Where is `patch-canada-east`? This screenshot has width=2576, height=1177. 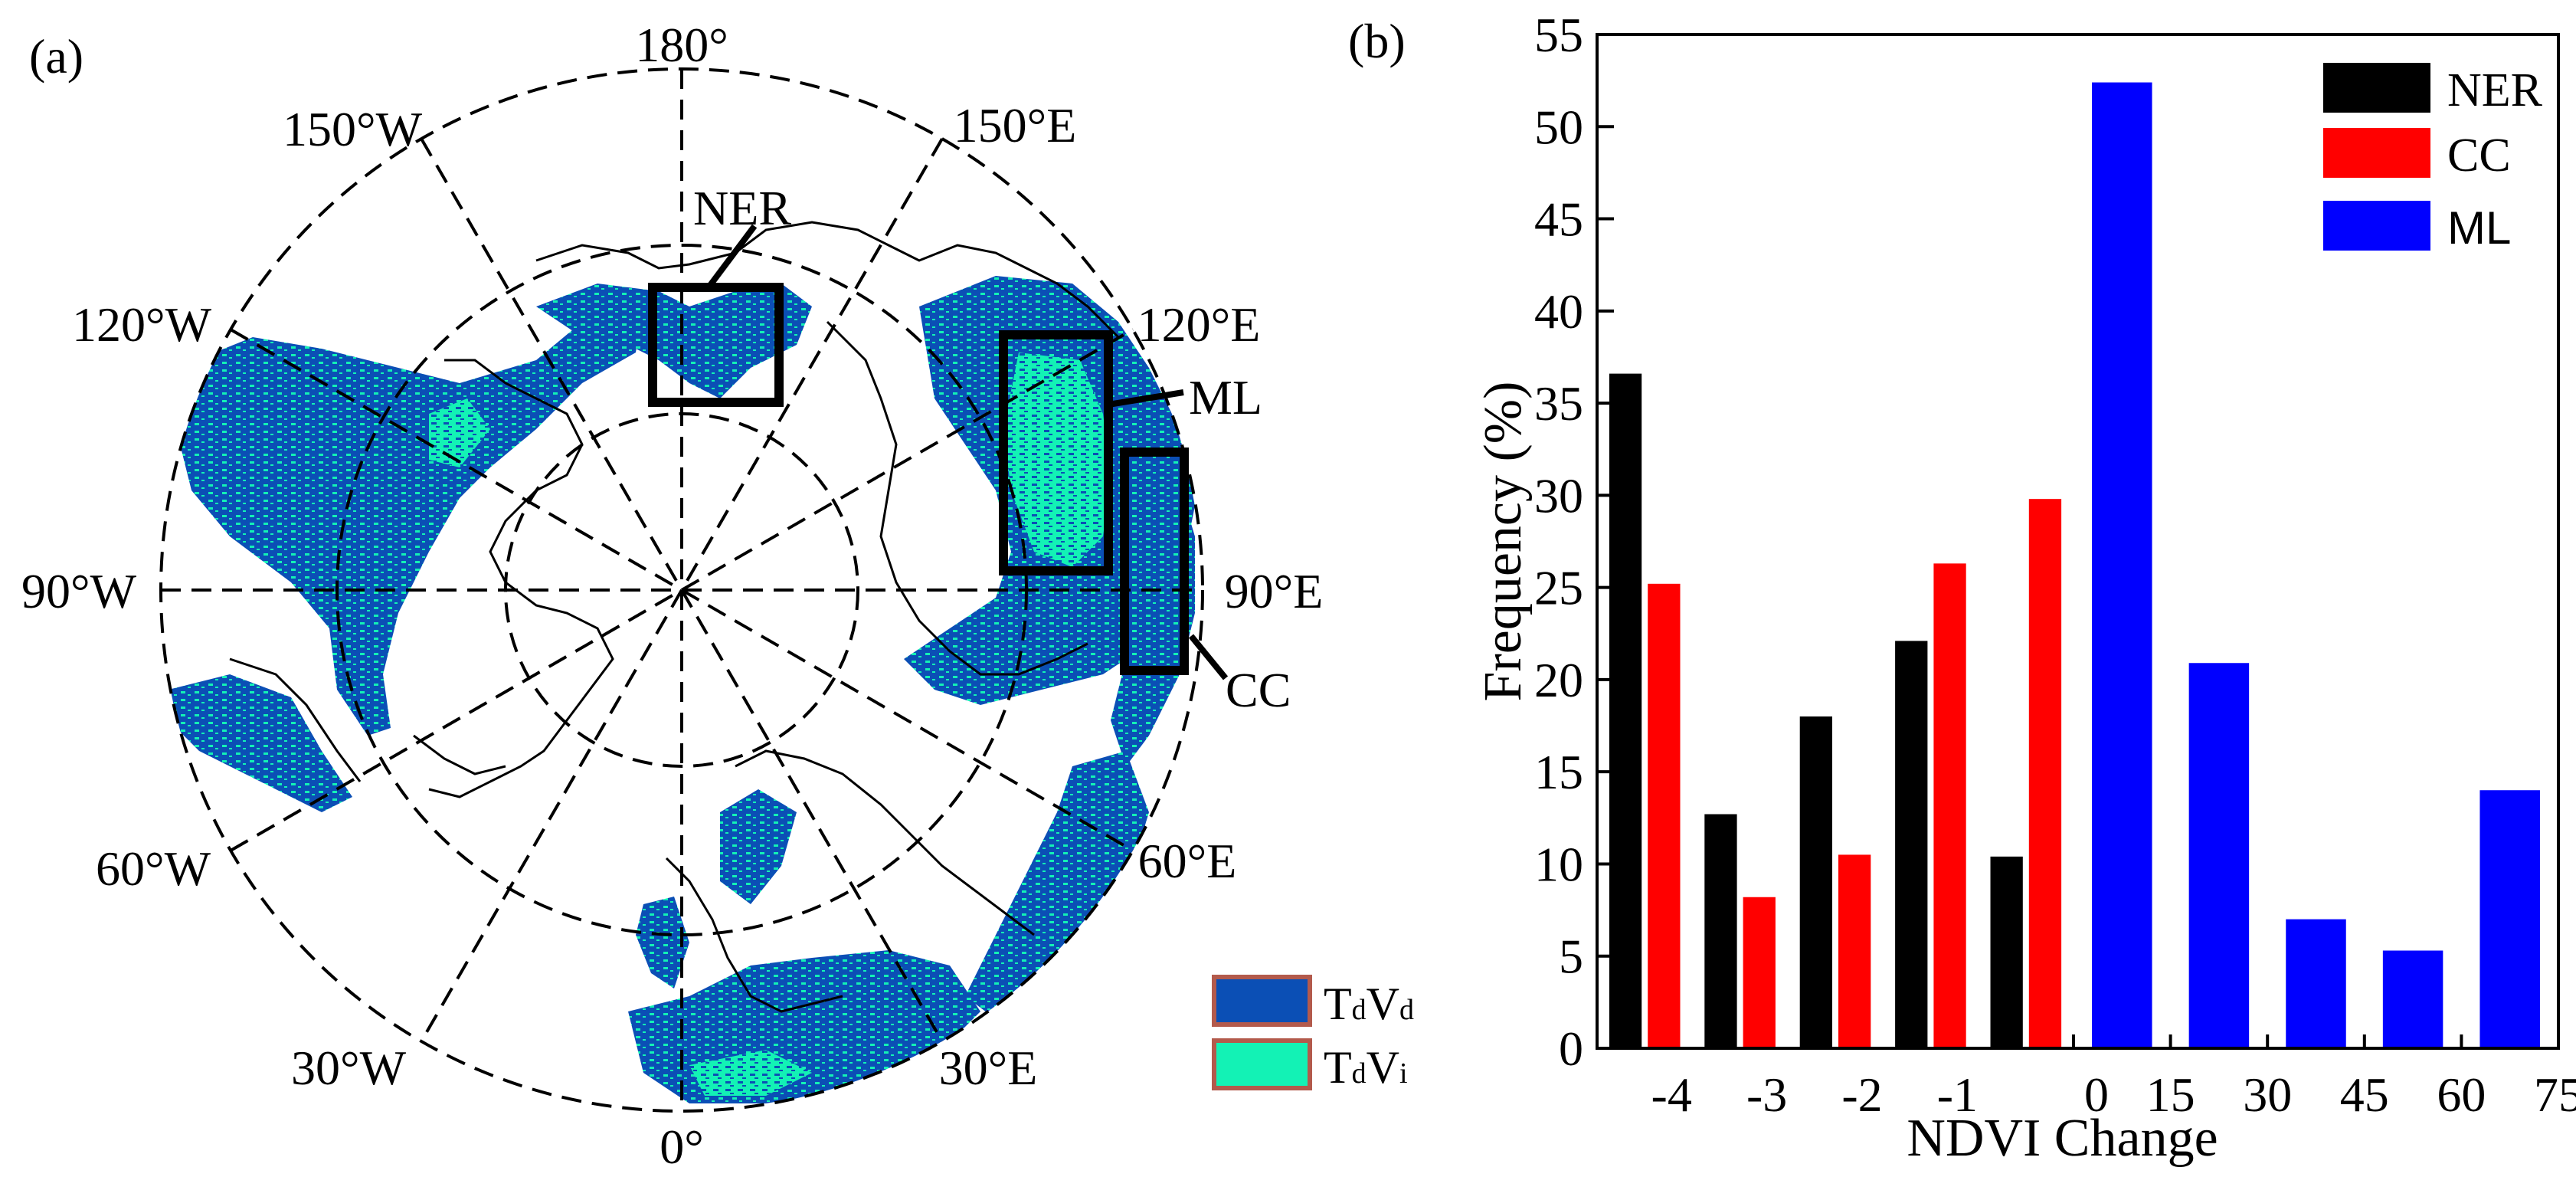
patch-canada-east is located at coordinates (459, 432).